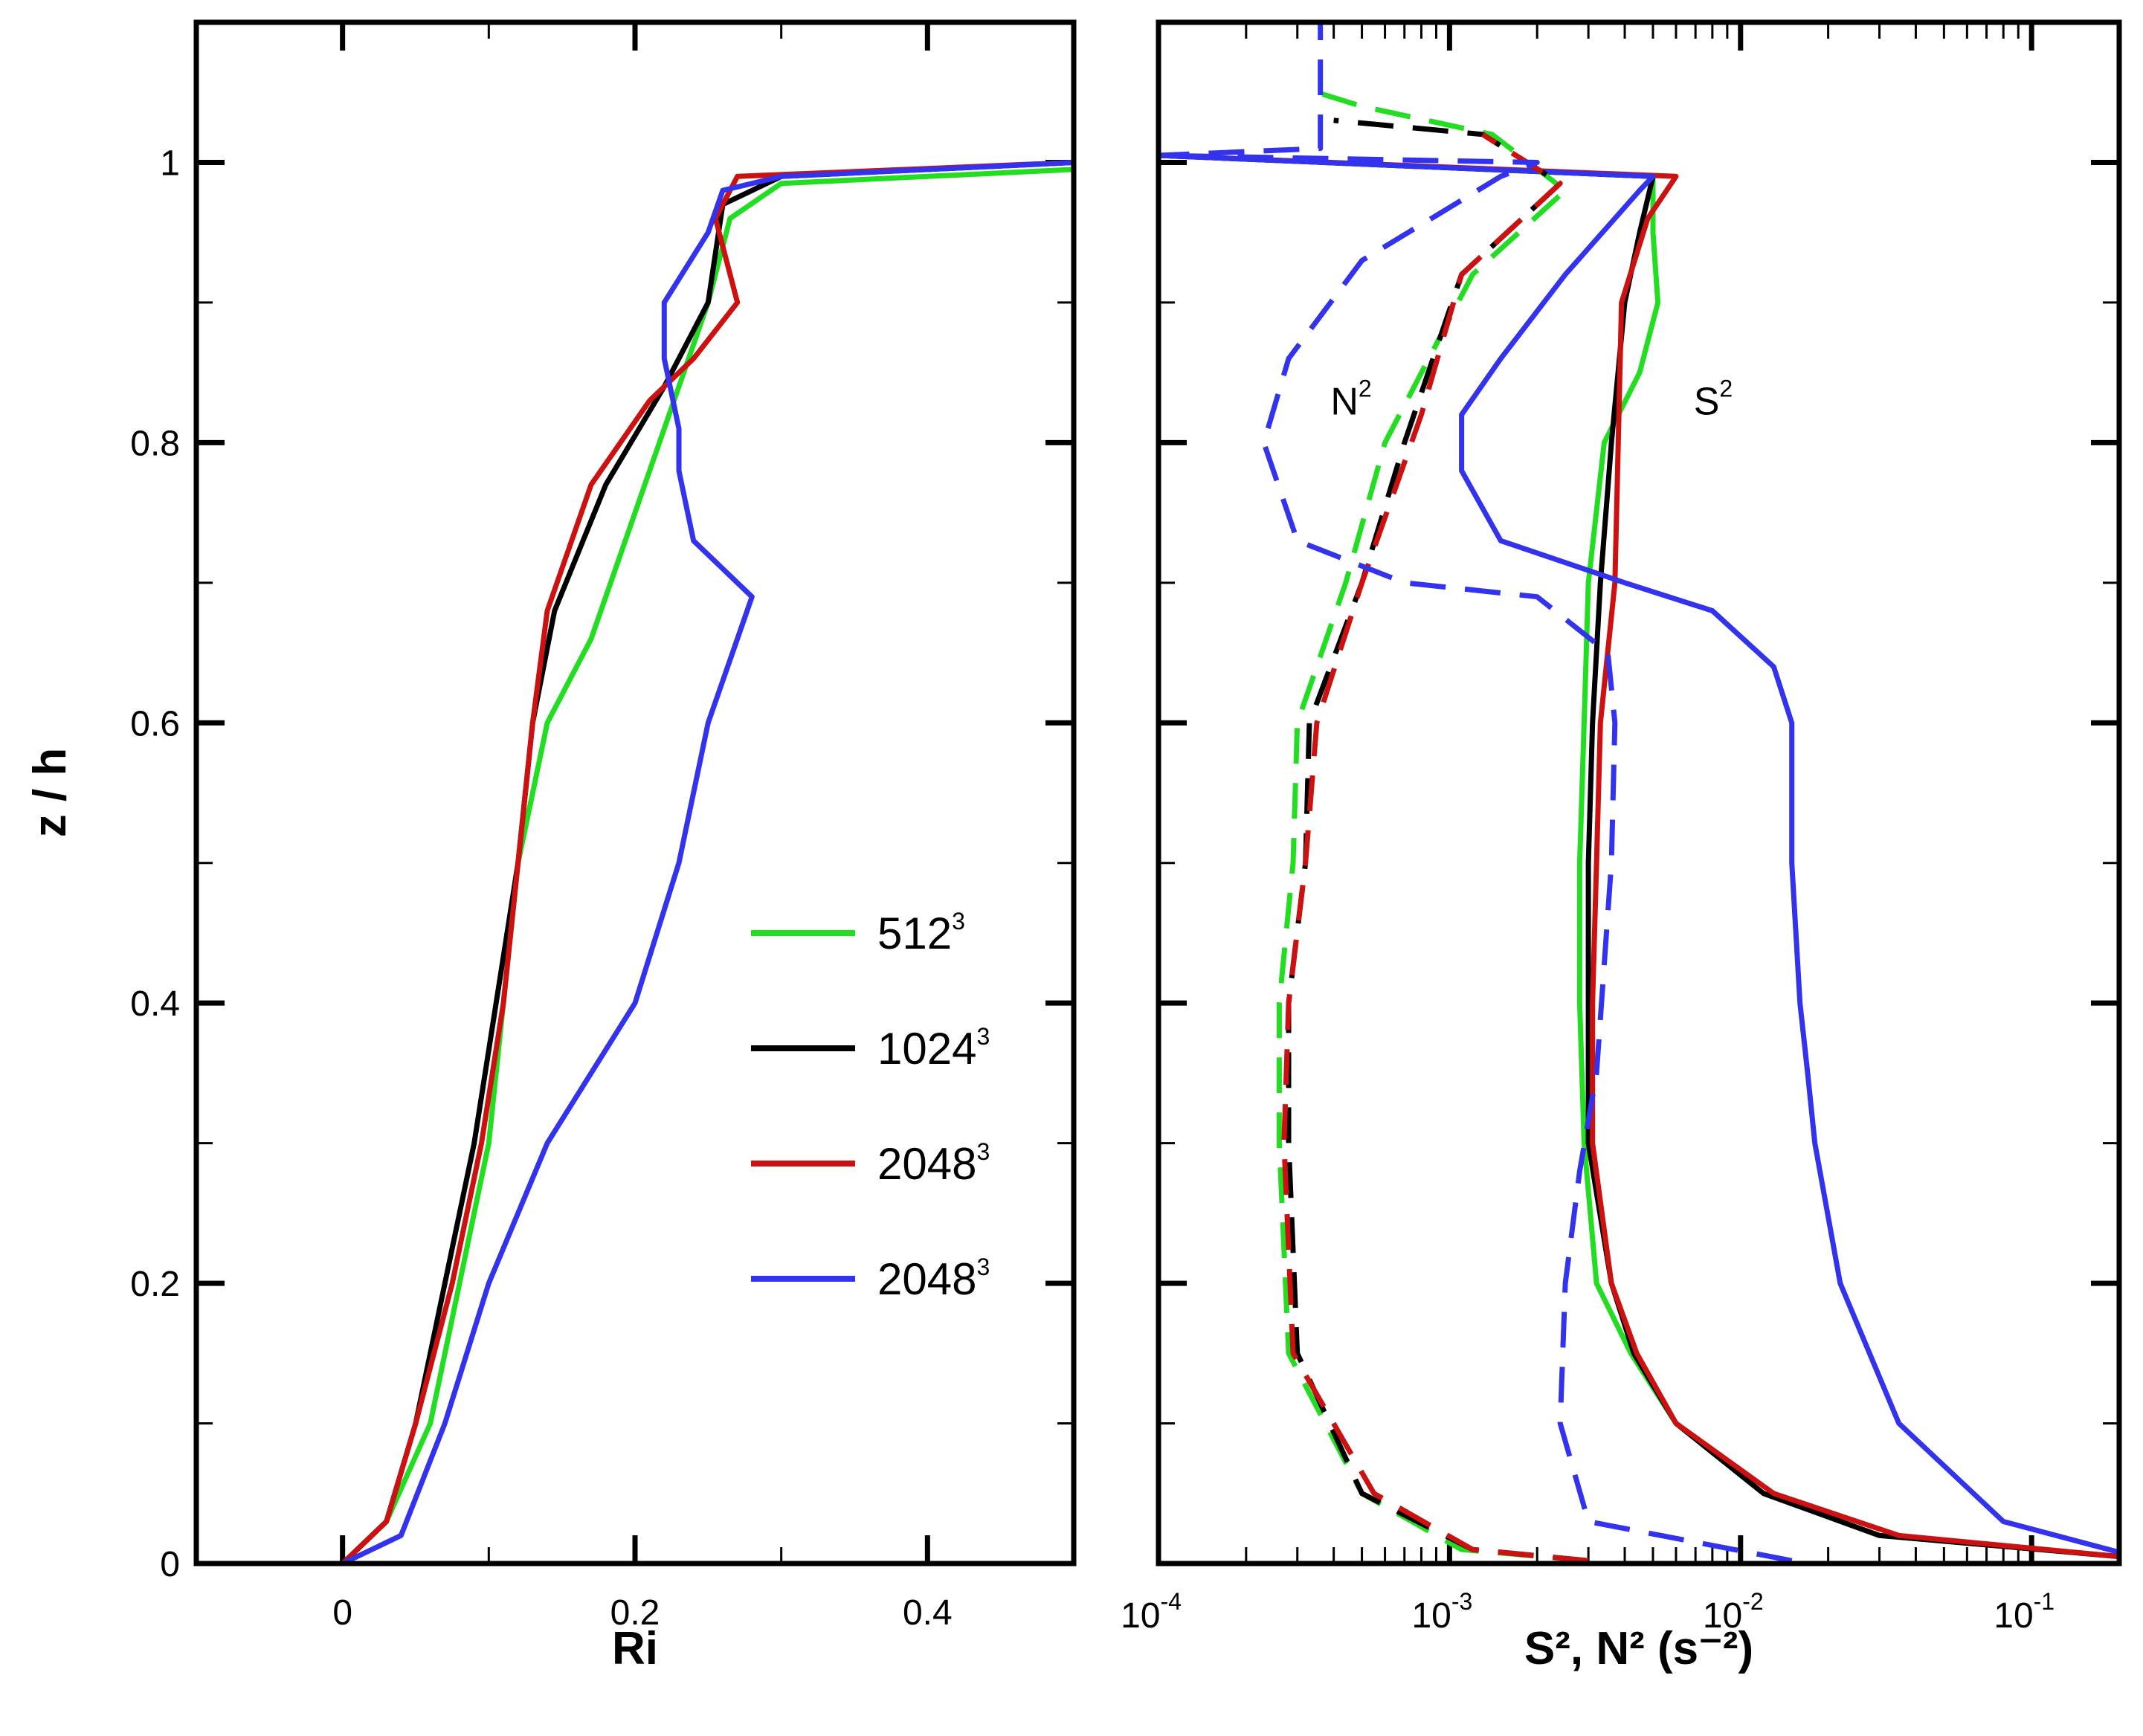  Describe the element at coordinates (155, 443) in the screenshot. I see `y-tick-label: 0.8` at that location.